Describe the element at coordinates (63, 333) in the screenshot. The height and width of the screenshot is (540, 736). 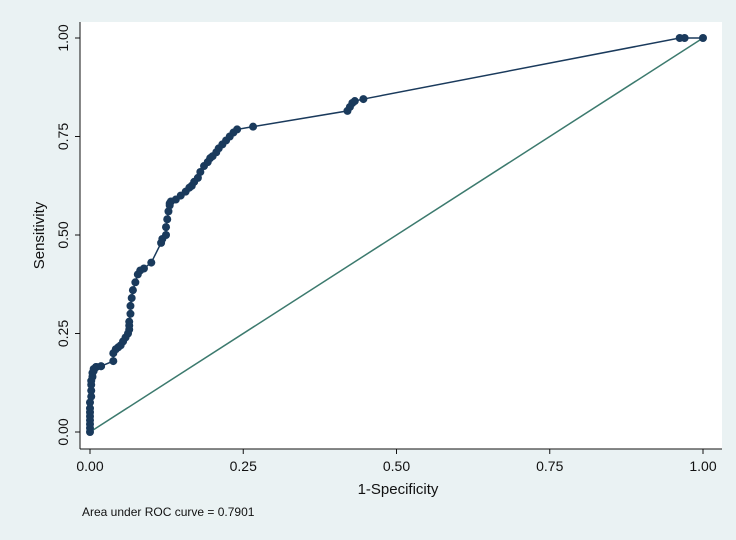
I see `y-tick-label: 0.25` at that location.